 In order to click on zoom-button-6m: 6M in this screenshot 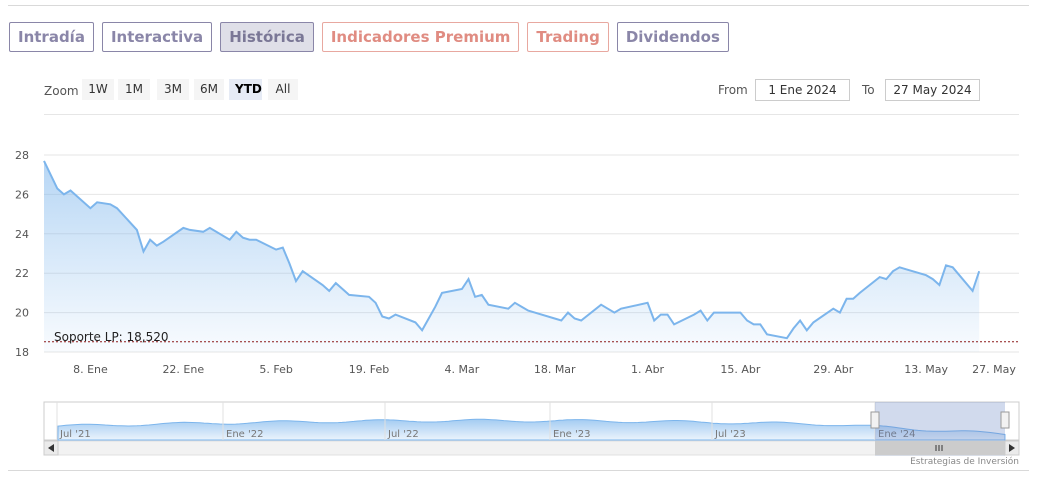, I will do `click(209, 89)`.